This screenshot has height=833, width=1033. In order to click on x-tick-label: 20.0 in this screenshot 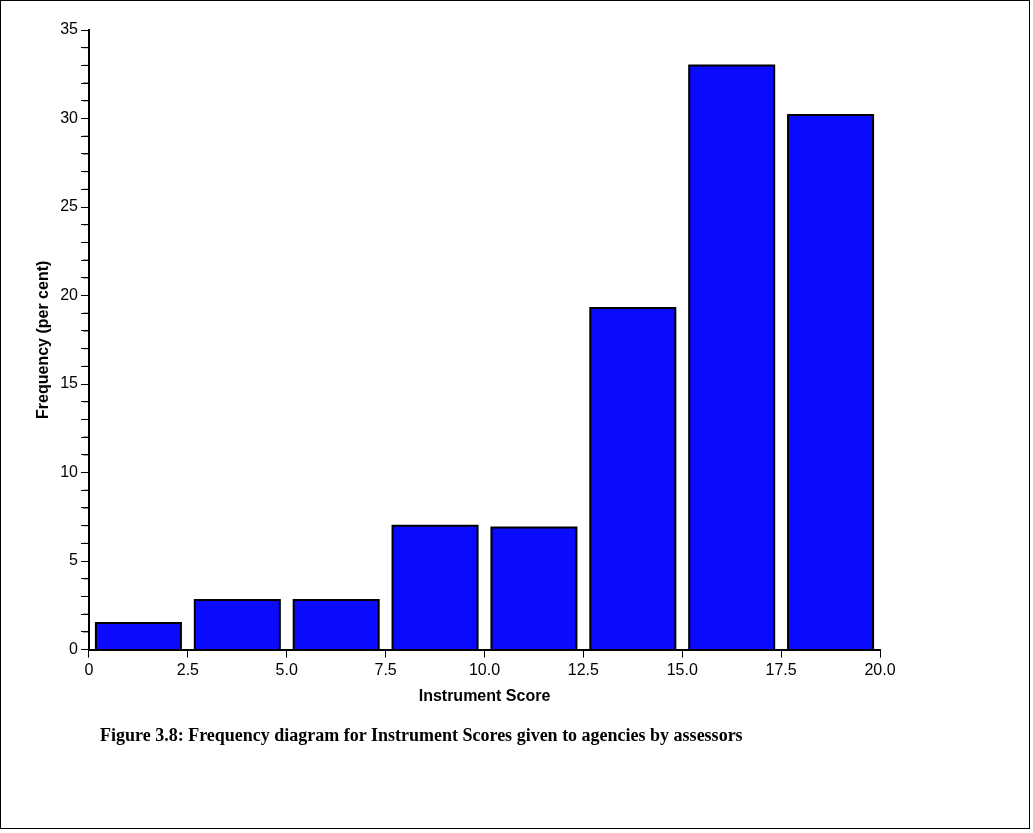, I will do `click(880, 669)`.